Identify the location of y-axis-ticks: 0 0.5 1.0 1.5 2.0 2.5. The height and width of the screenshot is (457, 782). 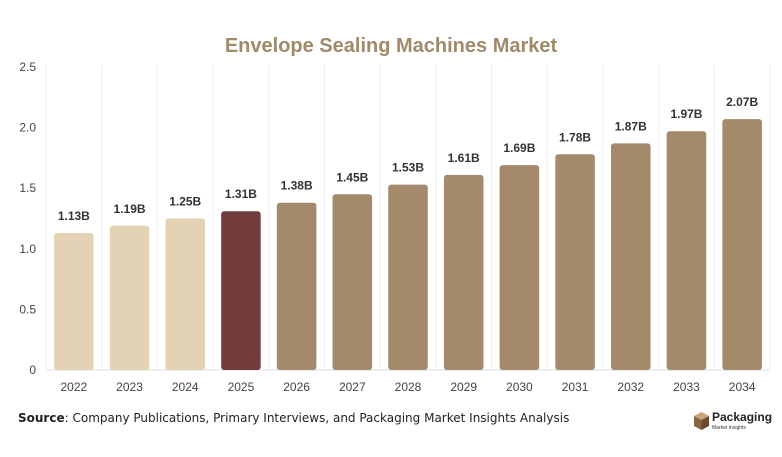
(27, 218).